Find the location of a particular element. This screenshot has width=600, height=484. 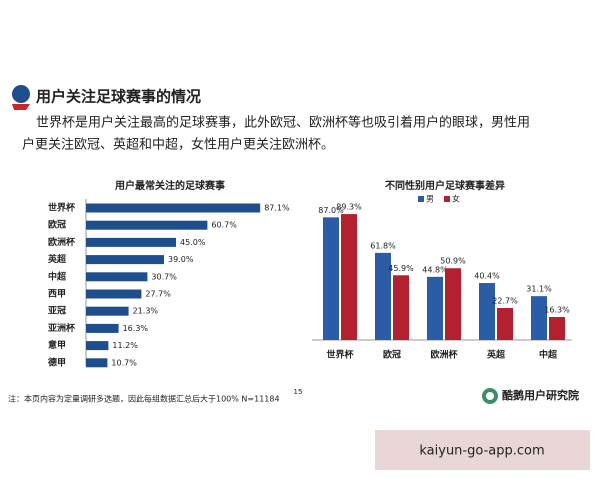

page-number: 15 is located at coordinates (298, 392).